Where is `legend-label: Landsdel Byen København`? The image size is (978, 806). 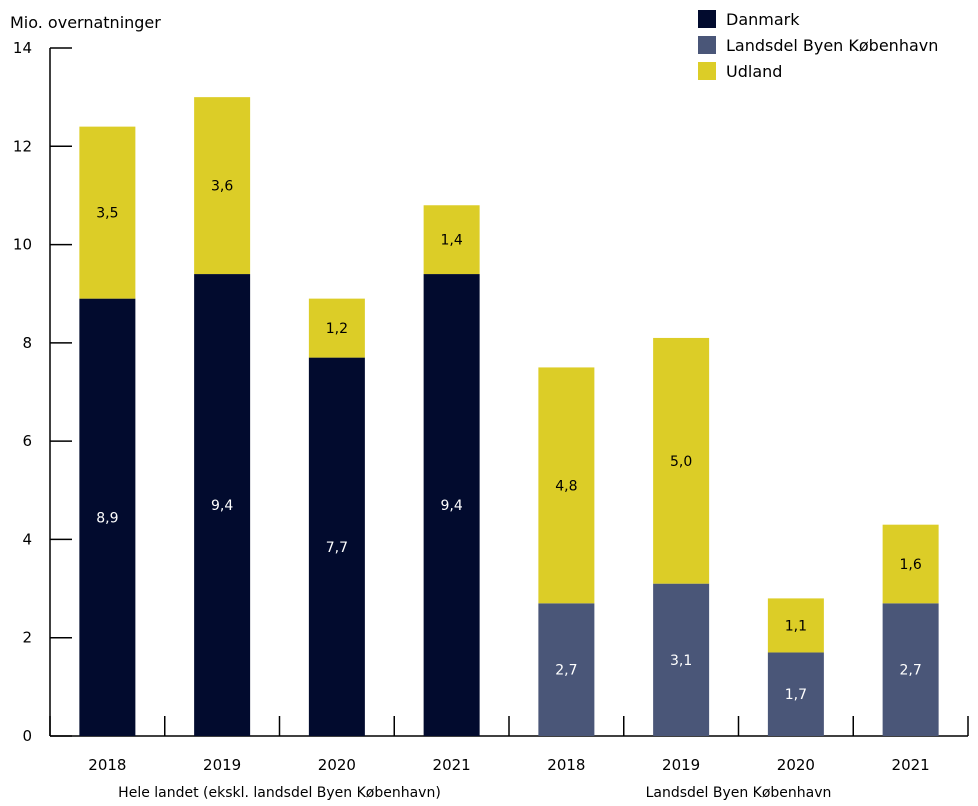 legend-label: Landsdel Byen København is located at coordinates (832, 45).